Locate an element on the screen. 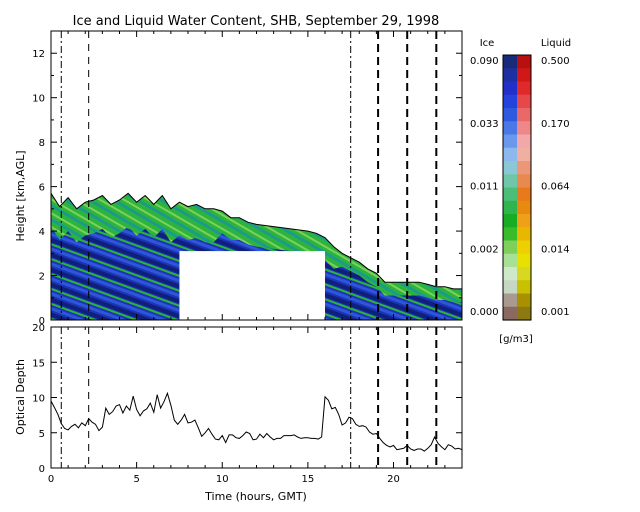 This screenshot has height=512, width=640. colorbar-liquid-tick: 0.014 is located at coordinates (555, 249).